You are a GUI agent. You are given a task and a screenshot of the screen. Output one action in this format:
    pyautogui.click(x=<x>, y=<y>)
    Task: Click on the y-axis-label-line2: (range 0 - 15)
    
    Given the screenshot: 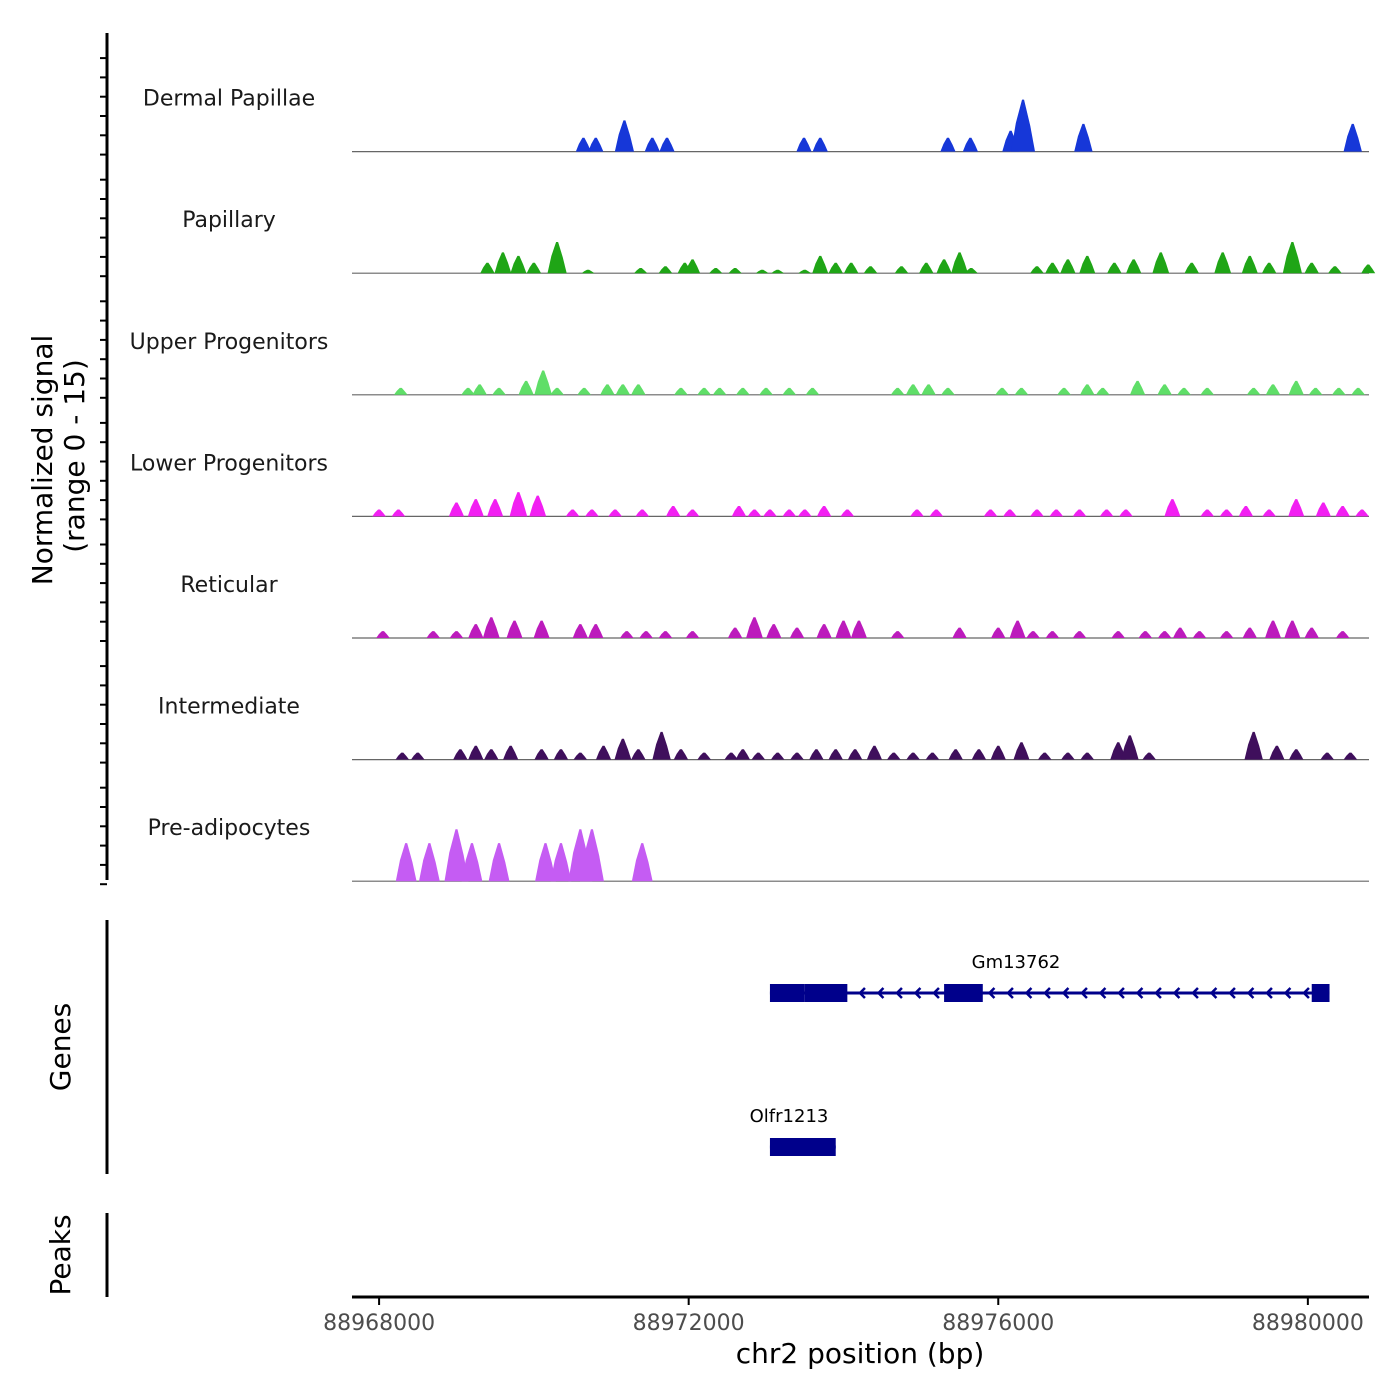 What is the action you would take?
    pyautogui.click(x=74, y=456)
    